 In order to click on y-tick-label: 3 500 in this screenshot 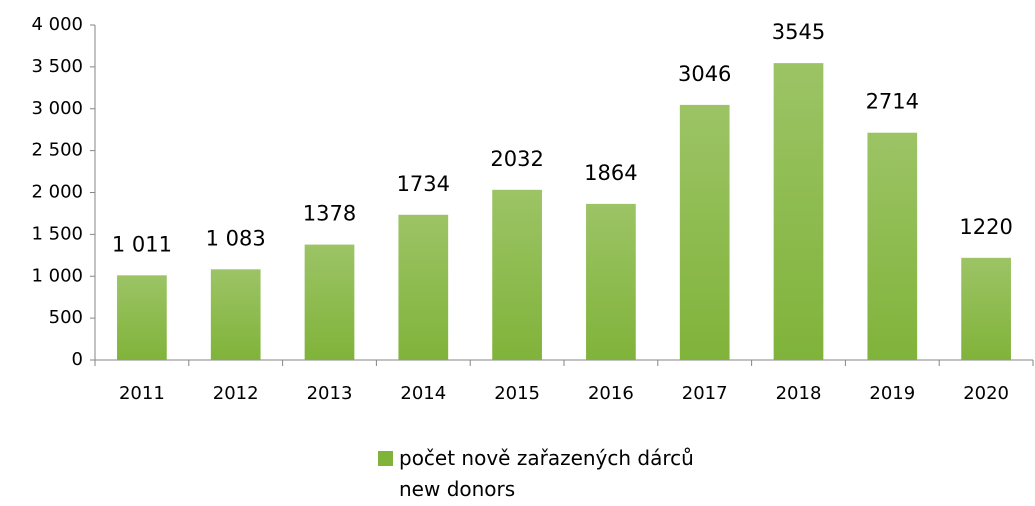, I will do `click(57, 66)`.